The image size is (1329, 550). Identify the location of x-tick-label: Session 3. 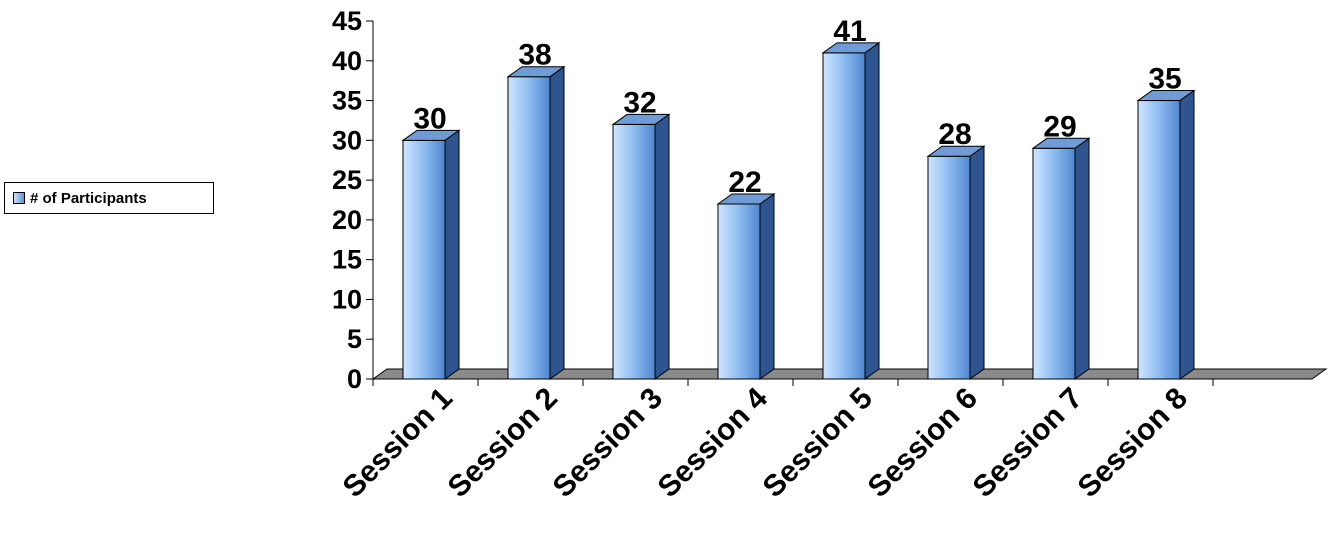
(608, 443).